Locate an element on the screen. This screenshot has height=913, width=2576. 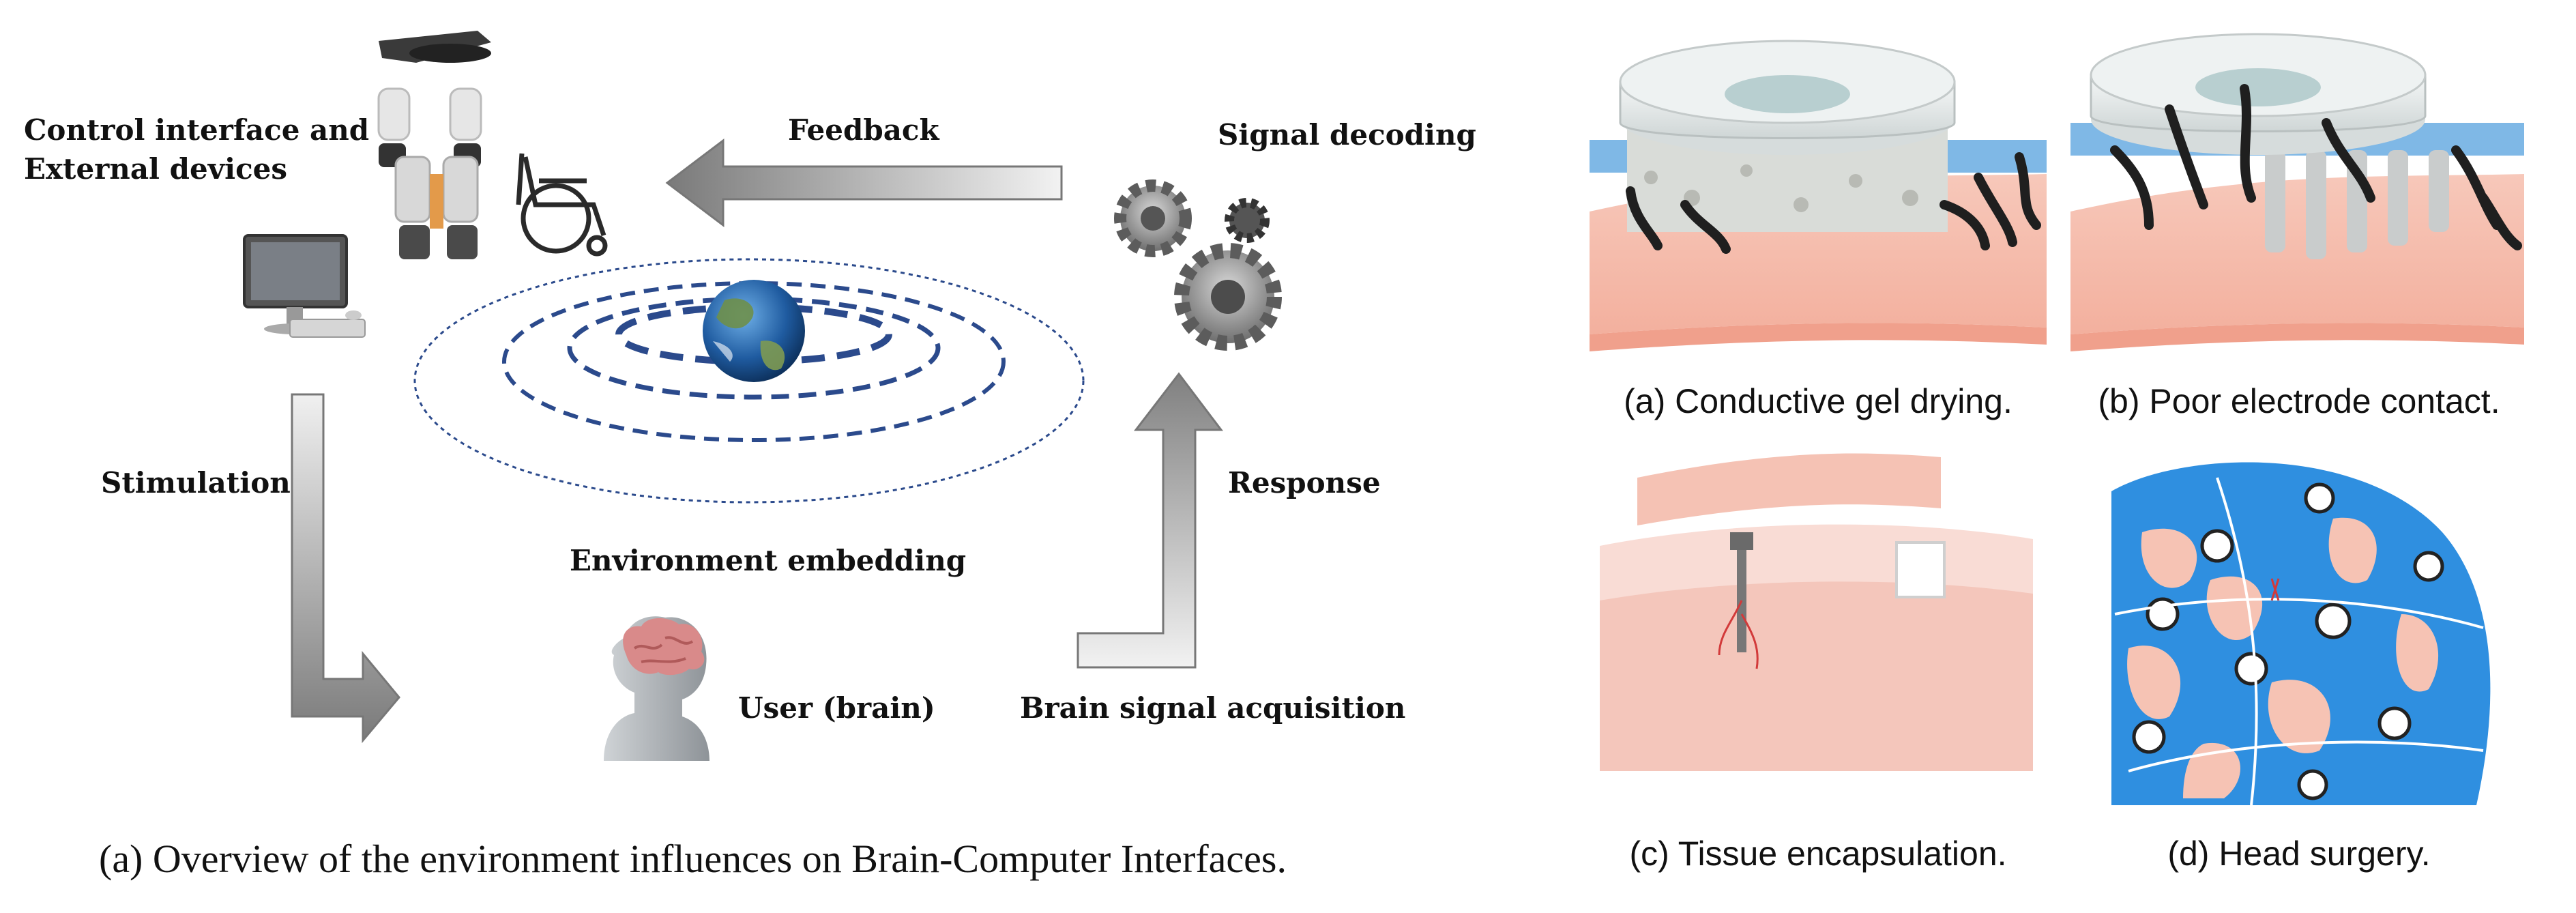
stimulation-arrow is located at coordinates (345, 568).